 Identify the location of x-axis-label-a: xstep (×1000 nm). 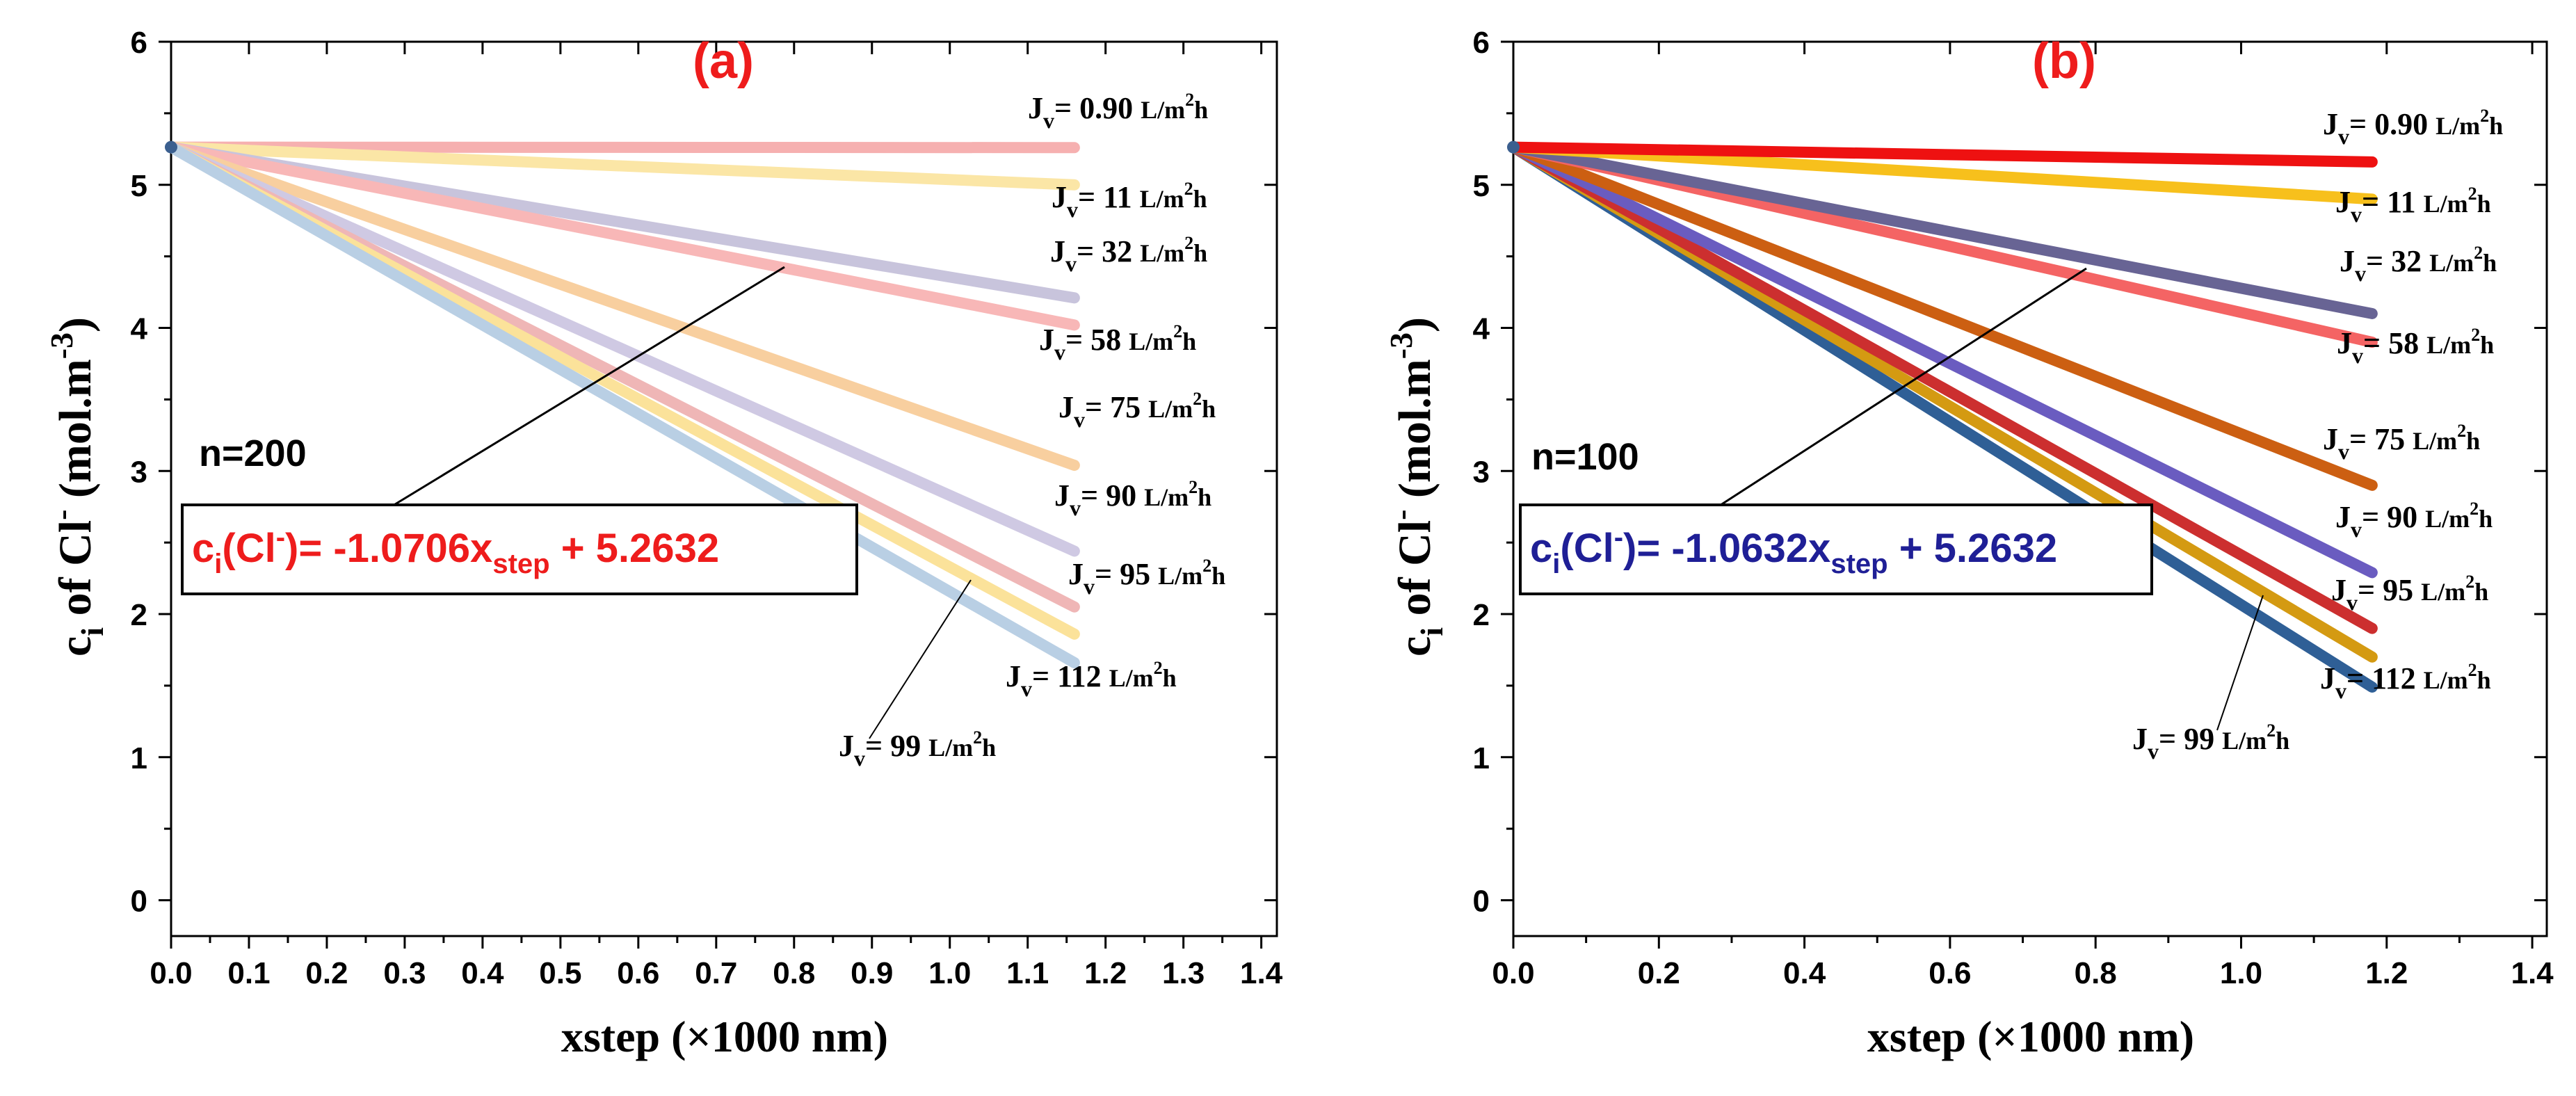
(724, 1036).